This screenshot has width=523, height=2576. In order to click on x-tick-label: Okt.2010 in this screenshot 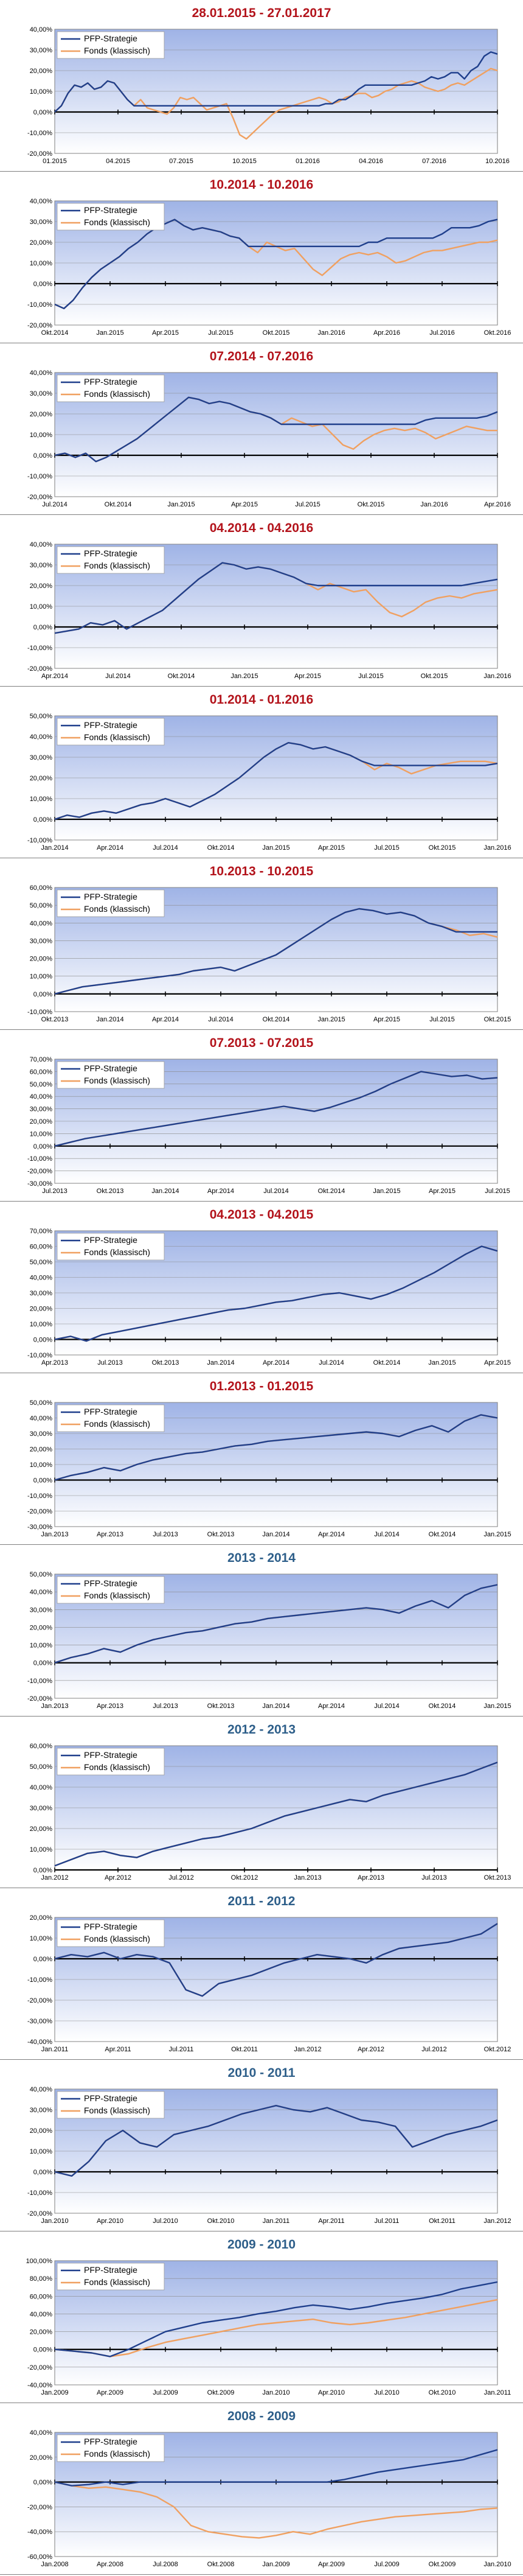, I will do `click(221, 2221)`.